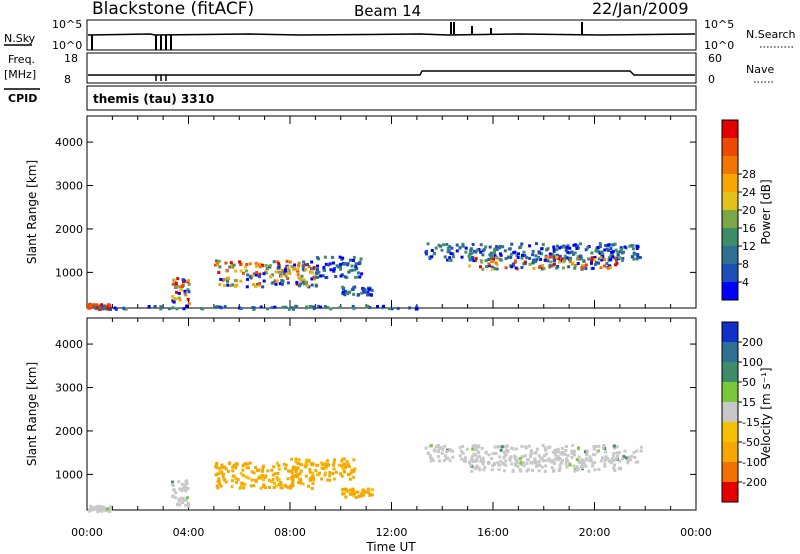 This screenshot has width=800, height=554. Describe the element at coordinates (752, 342) in the screenshot. I see `colorbar-tick-label: 200` at that location.